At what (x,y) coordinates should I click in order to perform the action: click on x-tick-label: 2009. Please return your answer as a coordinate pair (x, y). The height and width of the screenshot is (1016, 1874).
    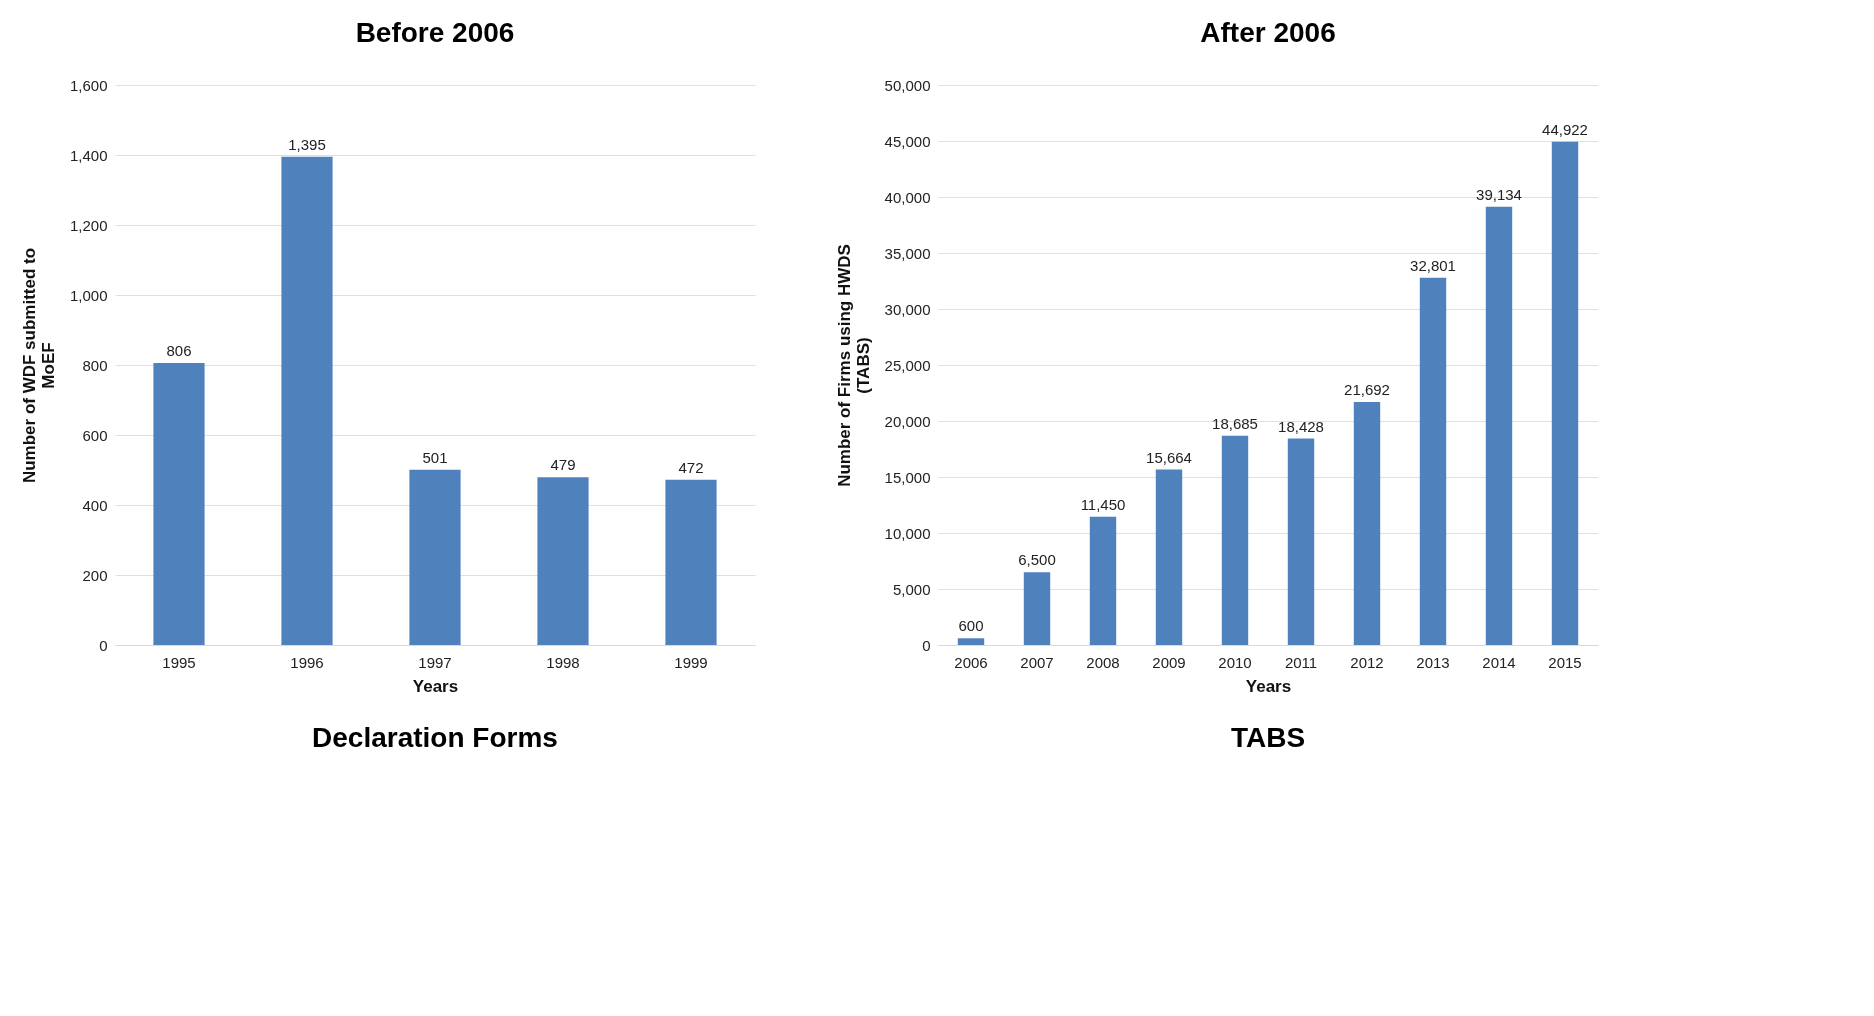
    Looking at the image, I should click on (1169, 662).